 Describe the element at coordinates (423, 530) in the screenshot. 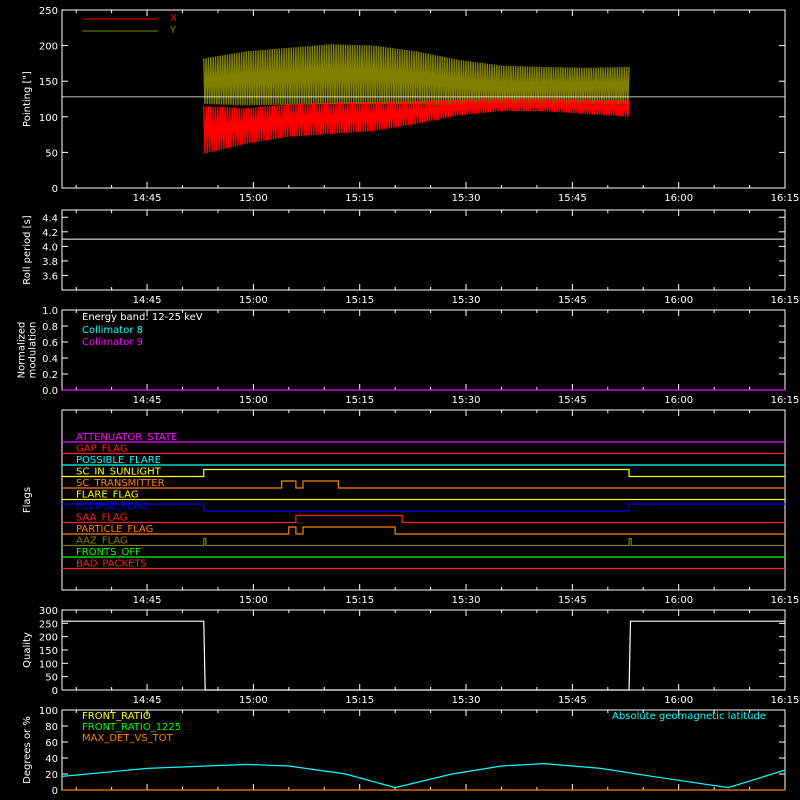

I see `flag-line-particle-flag` at that location.